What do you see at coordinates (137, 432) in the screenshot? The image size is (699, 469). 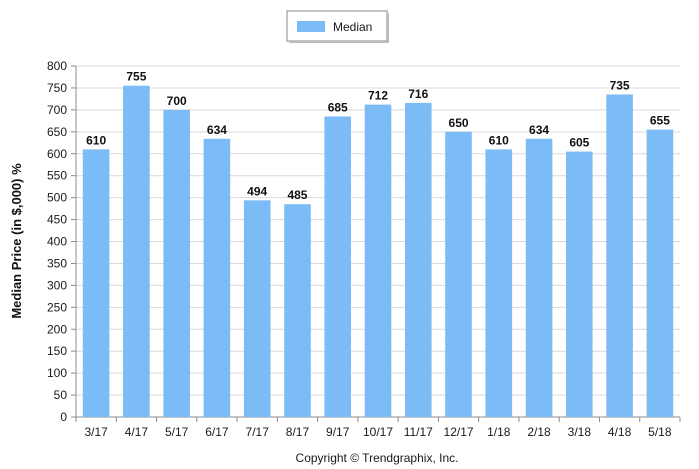 I see `x-tick-label: 4/17` at bounding box center [137, 432].